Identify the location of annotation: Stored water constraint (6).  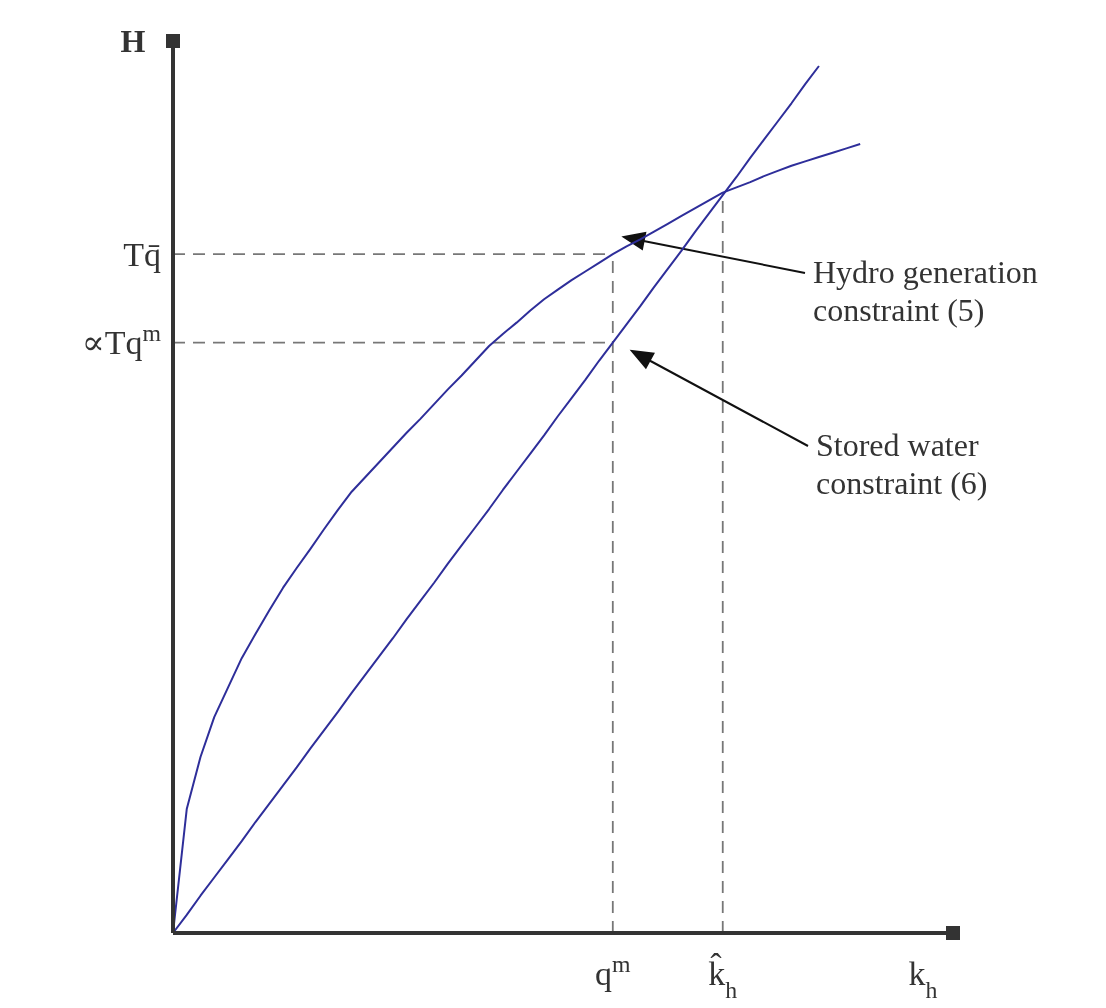
(902, 464).